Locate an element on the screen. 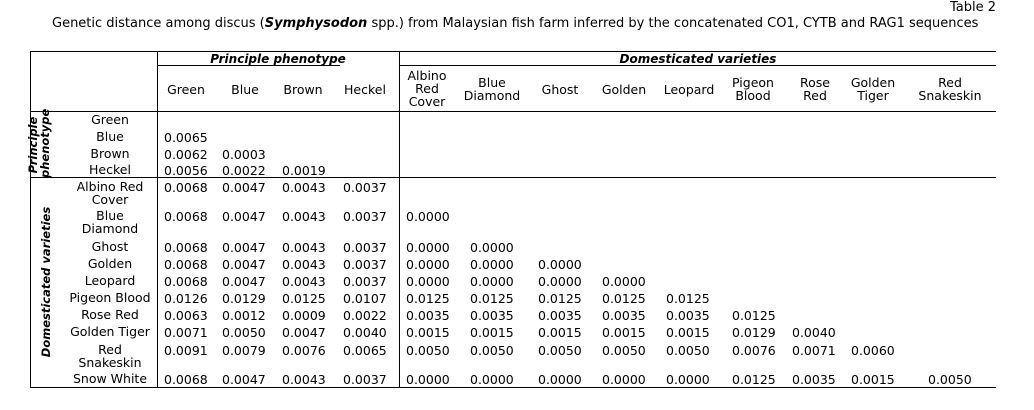 The image size is (1034, 410). domesticated-varieties-heading: Domesticated varieties is located at coordinates (698, 59).